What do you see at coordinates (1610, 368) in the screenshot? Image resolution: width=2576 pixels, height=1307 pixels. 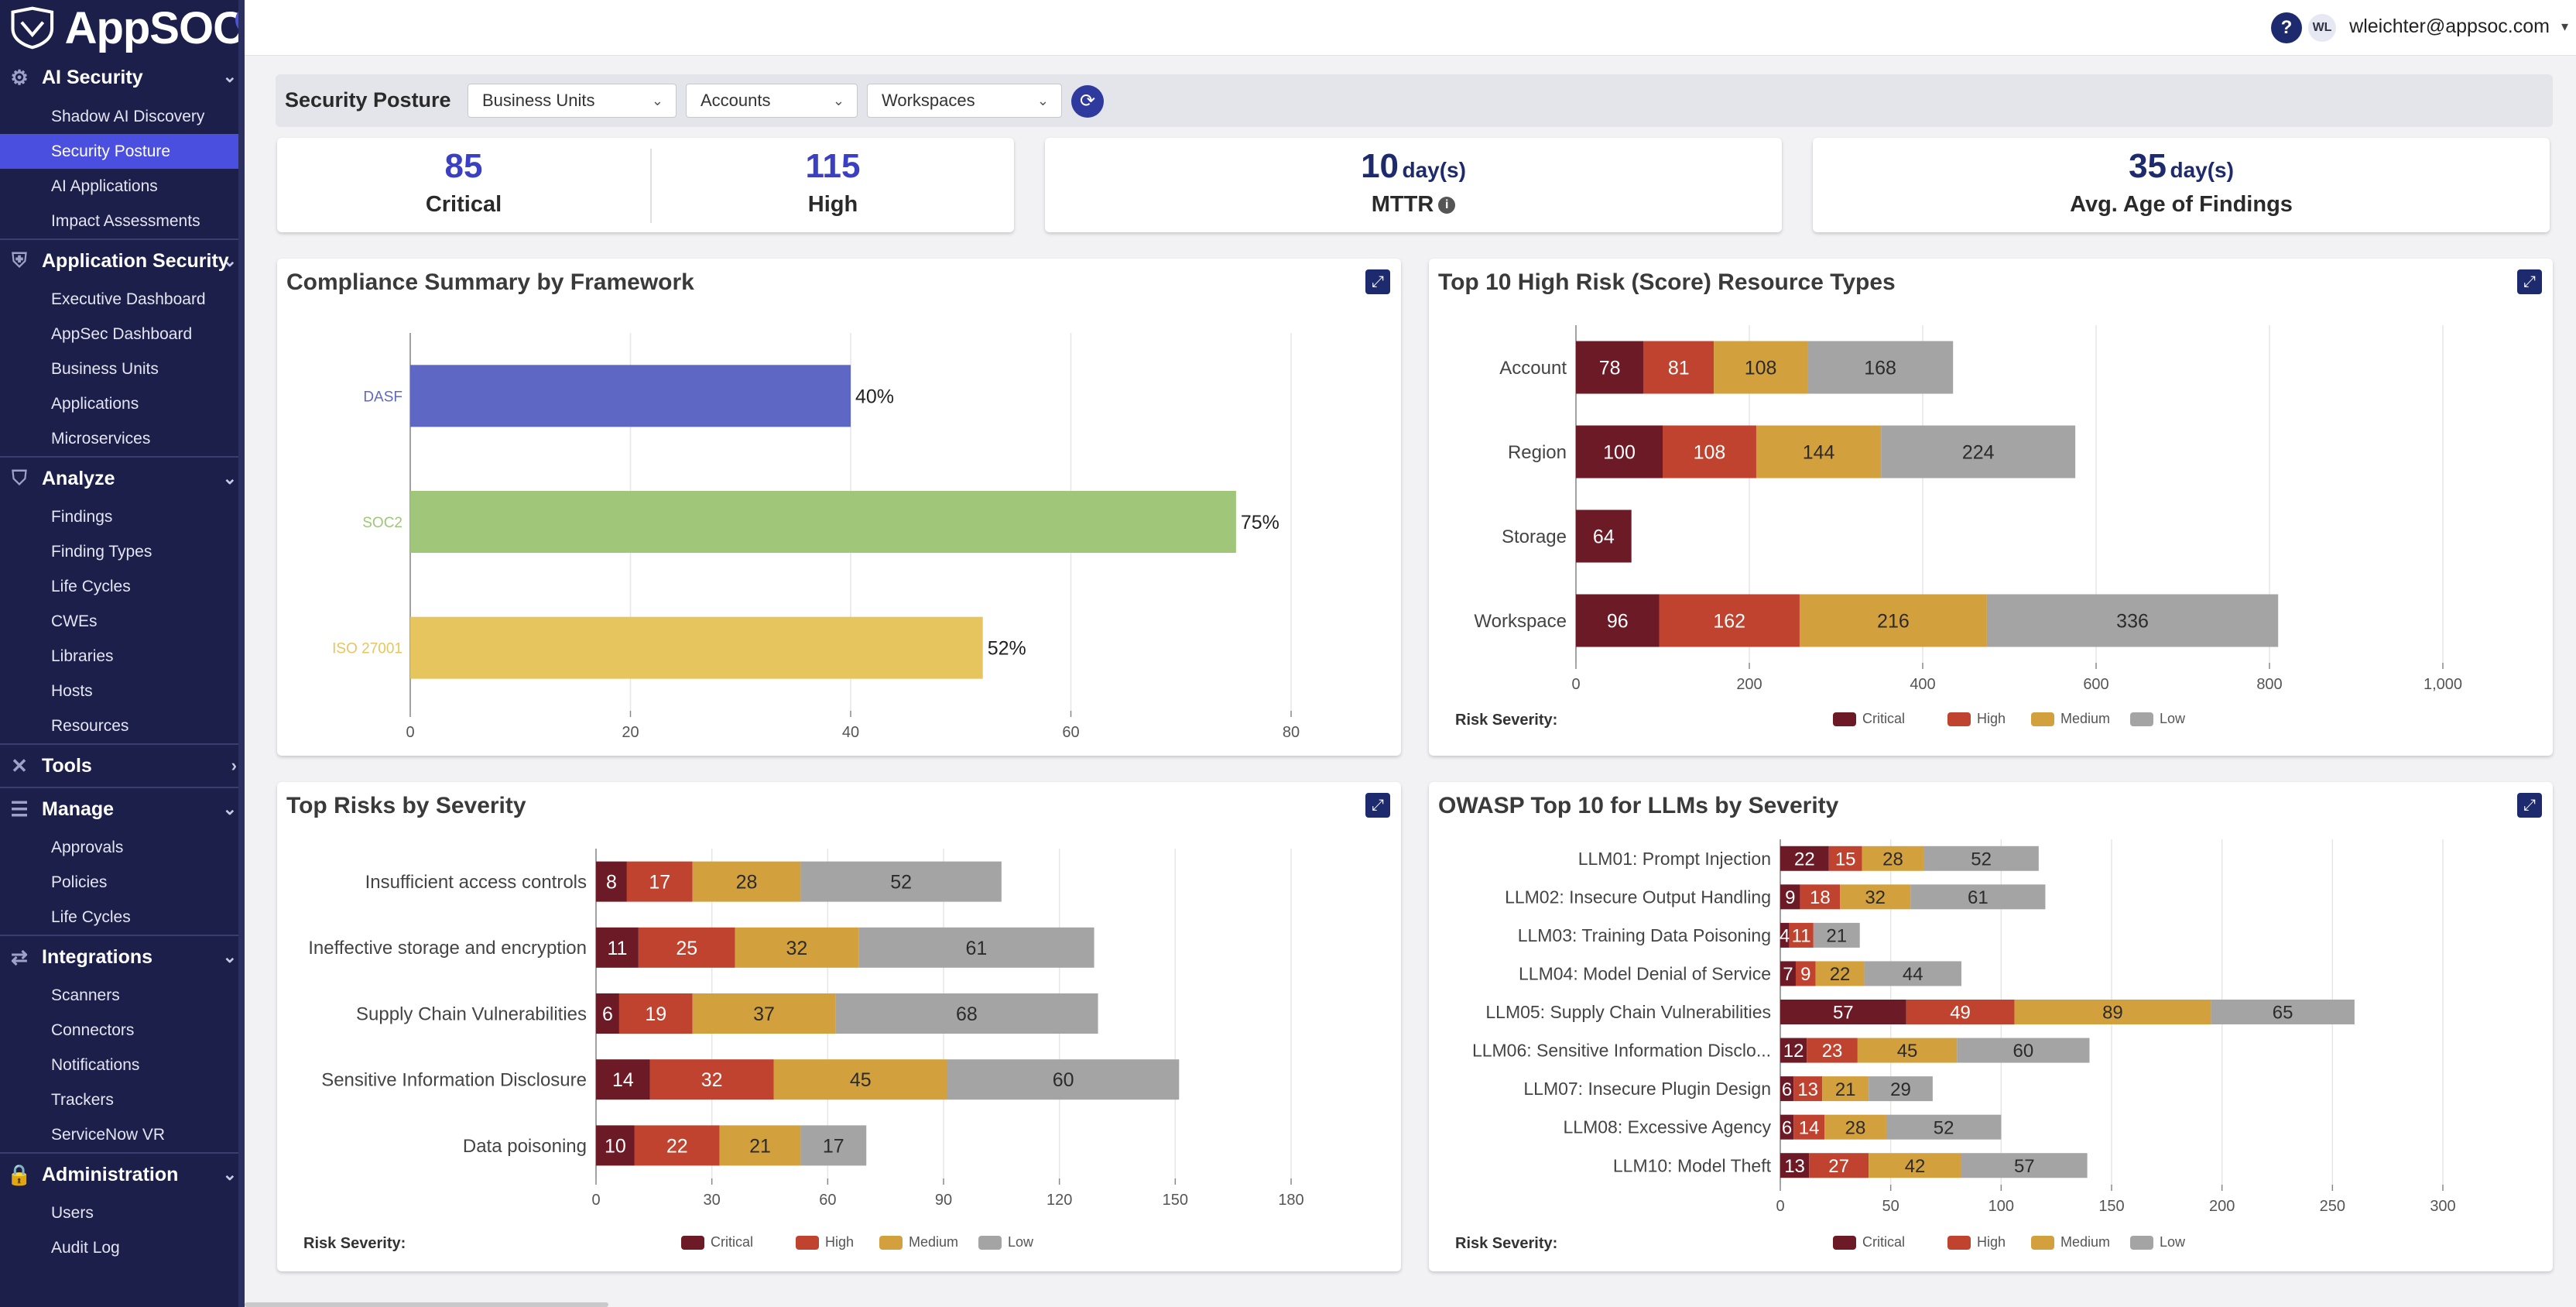 I see `data-label: 78` at bounding box center [1610, 368].